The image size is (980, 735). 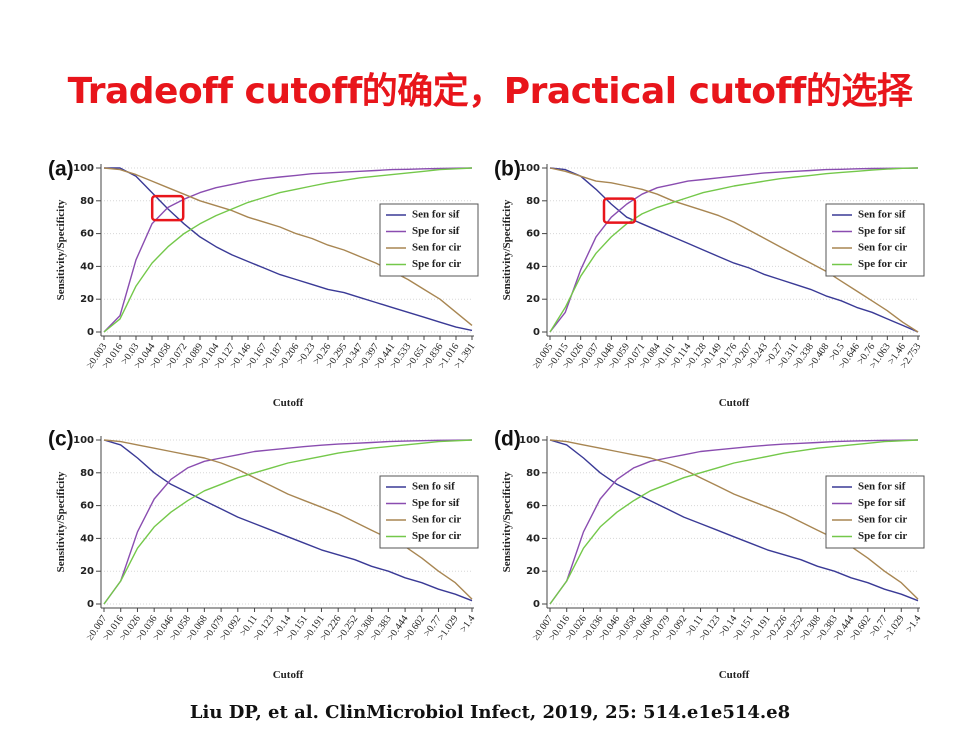 What do you see at coordinates (61, 169) in the screenshot?
I see `panel-label: (a)` at bounding box center [61, 169].